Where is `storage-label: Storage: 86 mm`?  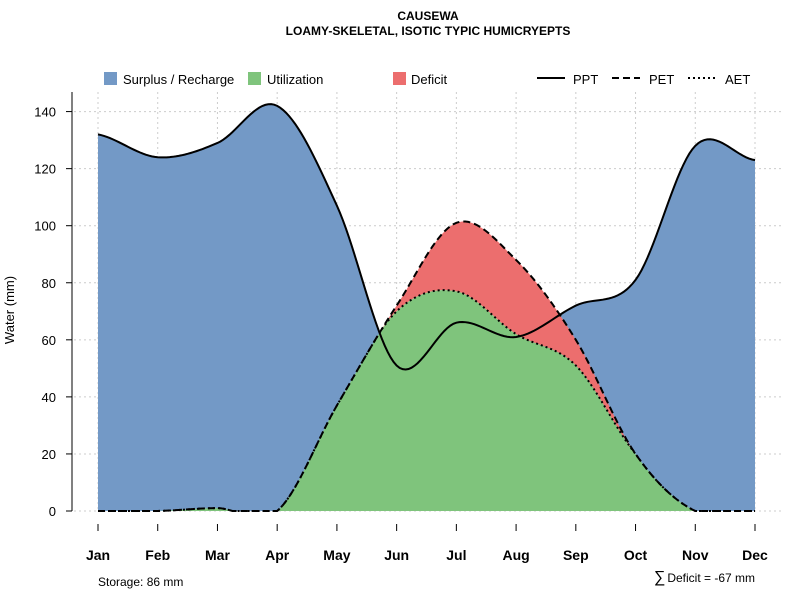 storage-label: Storage: 86 mm is located at coordinates (140, 582).